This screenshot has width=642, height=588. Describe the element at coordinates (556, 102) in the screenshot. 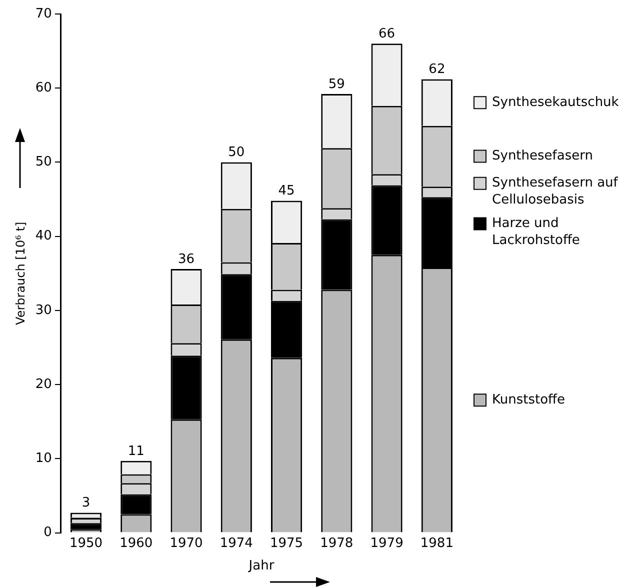

I see `legend-label: Synthesekautschuk` at that location.